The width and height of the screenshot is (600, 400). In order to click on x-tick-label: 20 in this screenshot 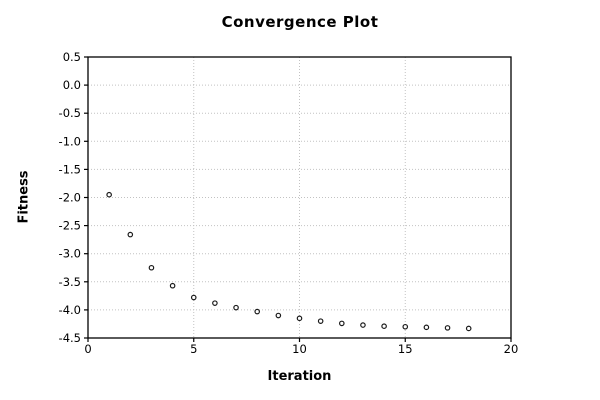, I will do `click(511, 349)`.